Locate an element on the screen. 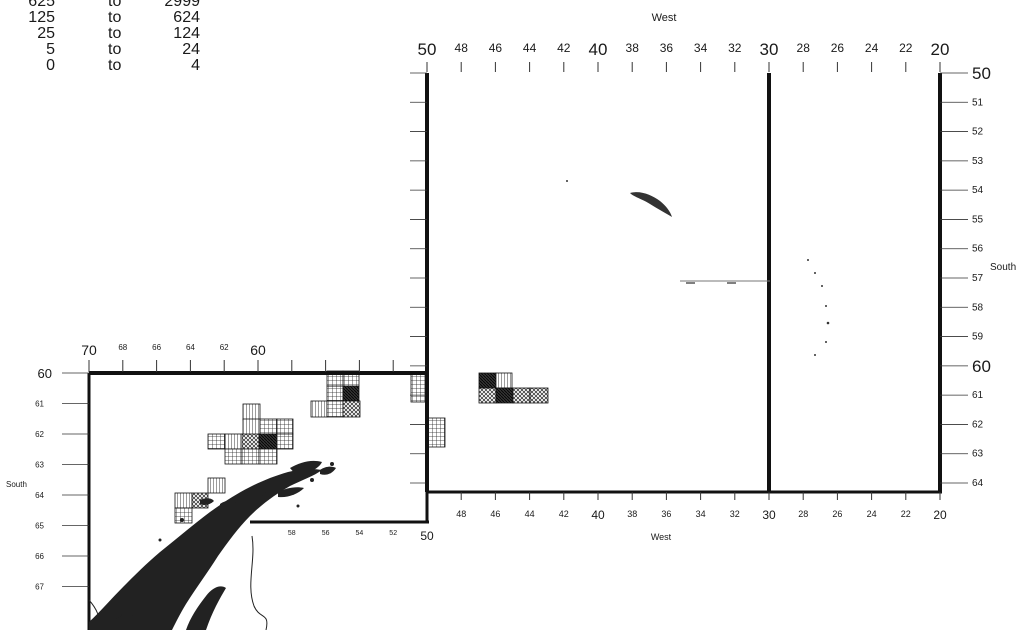 This screenshot has height=630, width=1030. lon-tick-label-top: 36 is located at coordinates (667, 48).